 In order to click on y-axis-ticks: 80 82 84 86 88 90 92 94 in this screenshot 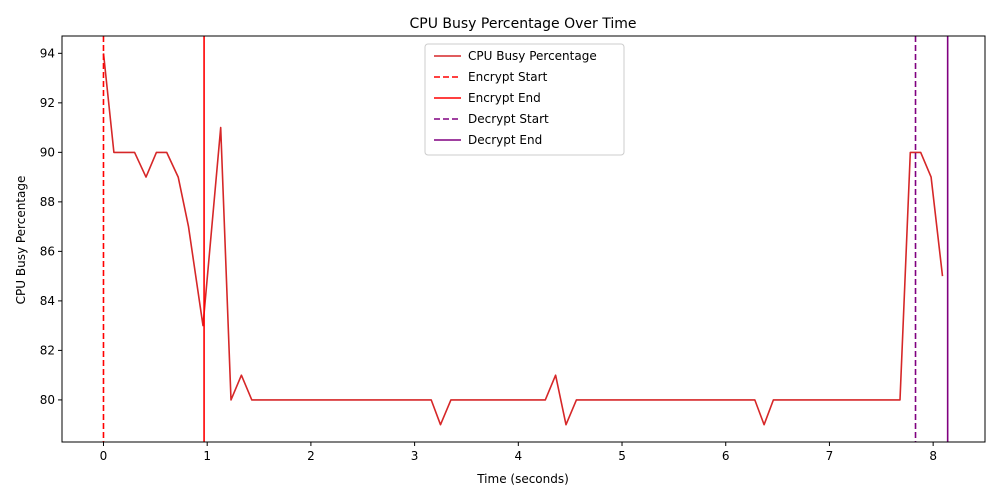, I will do `click(51, 226)`.